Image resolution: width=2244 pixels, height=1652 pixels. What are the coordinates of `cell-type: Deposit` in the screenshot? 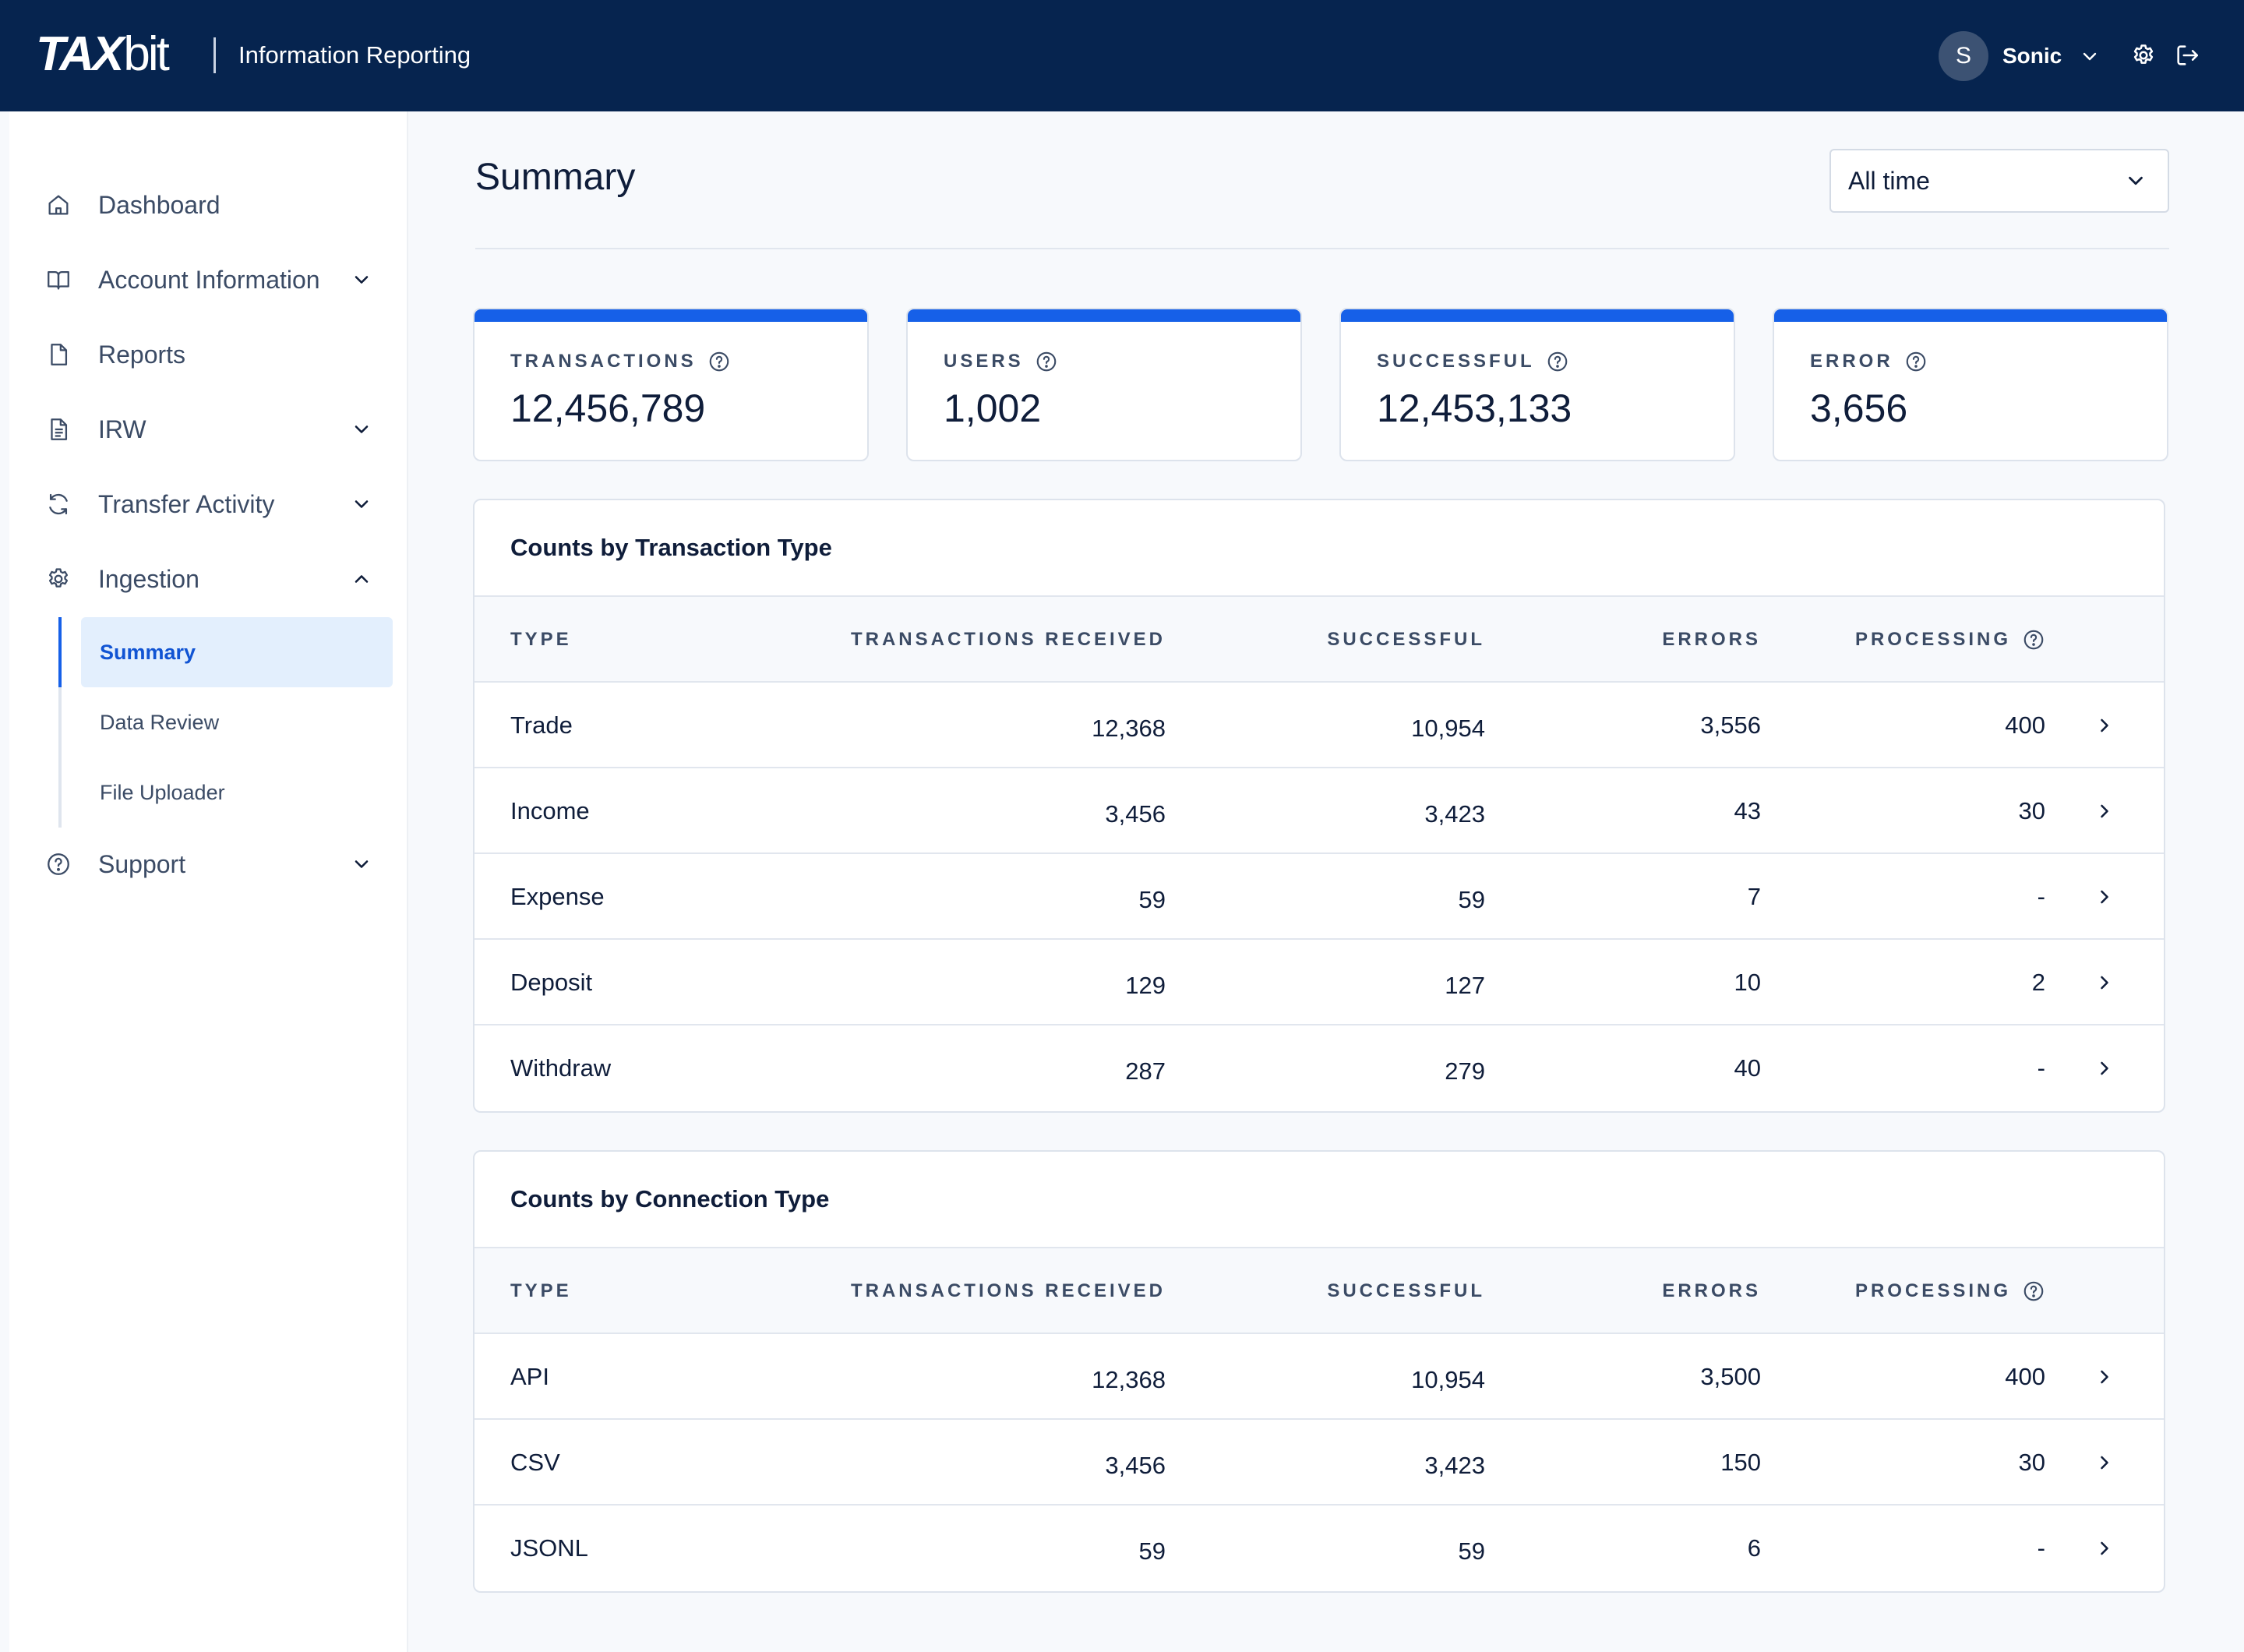 It's located at (551, 982).